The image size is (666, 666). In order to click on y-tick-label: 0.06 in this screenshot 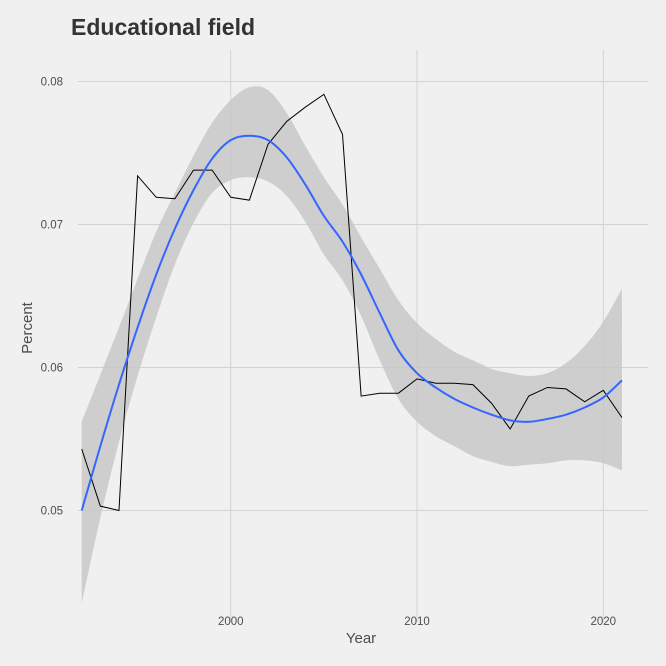, I will do `click(52, 368)`.